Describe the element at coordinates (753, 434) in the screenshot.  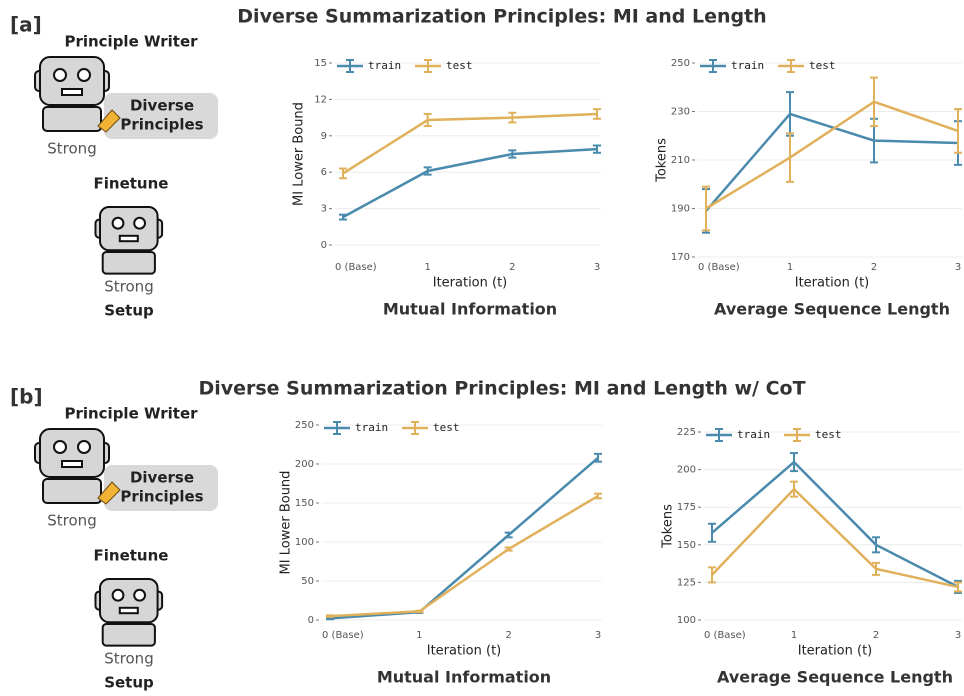
I see `legend-label: train` at that location.